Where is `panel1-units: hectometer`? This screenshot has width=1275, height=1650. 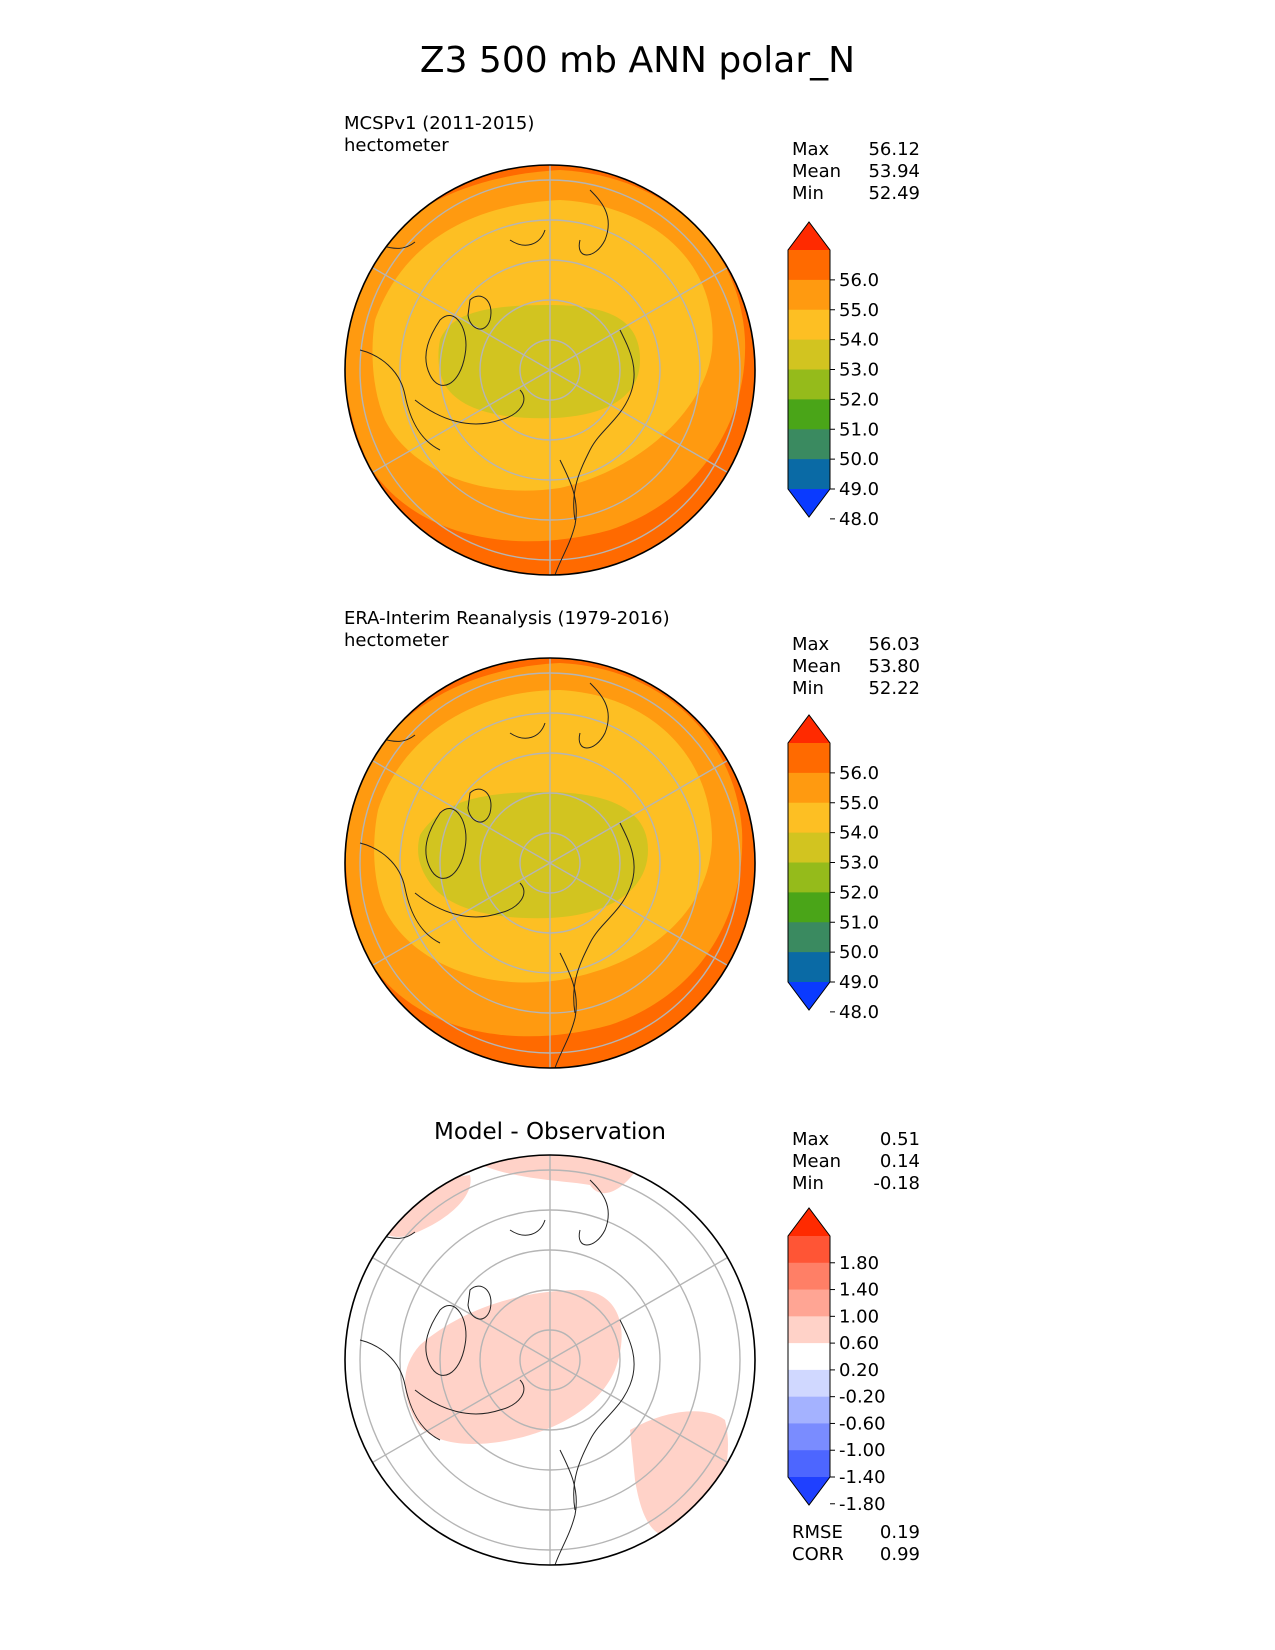 panel1-units: hectometer is located at coordinates (396, 145).